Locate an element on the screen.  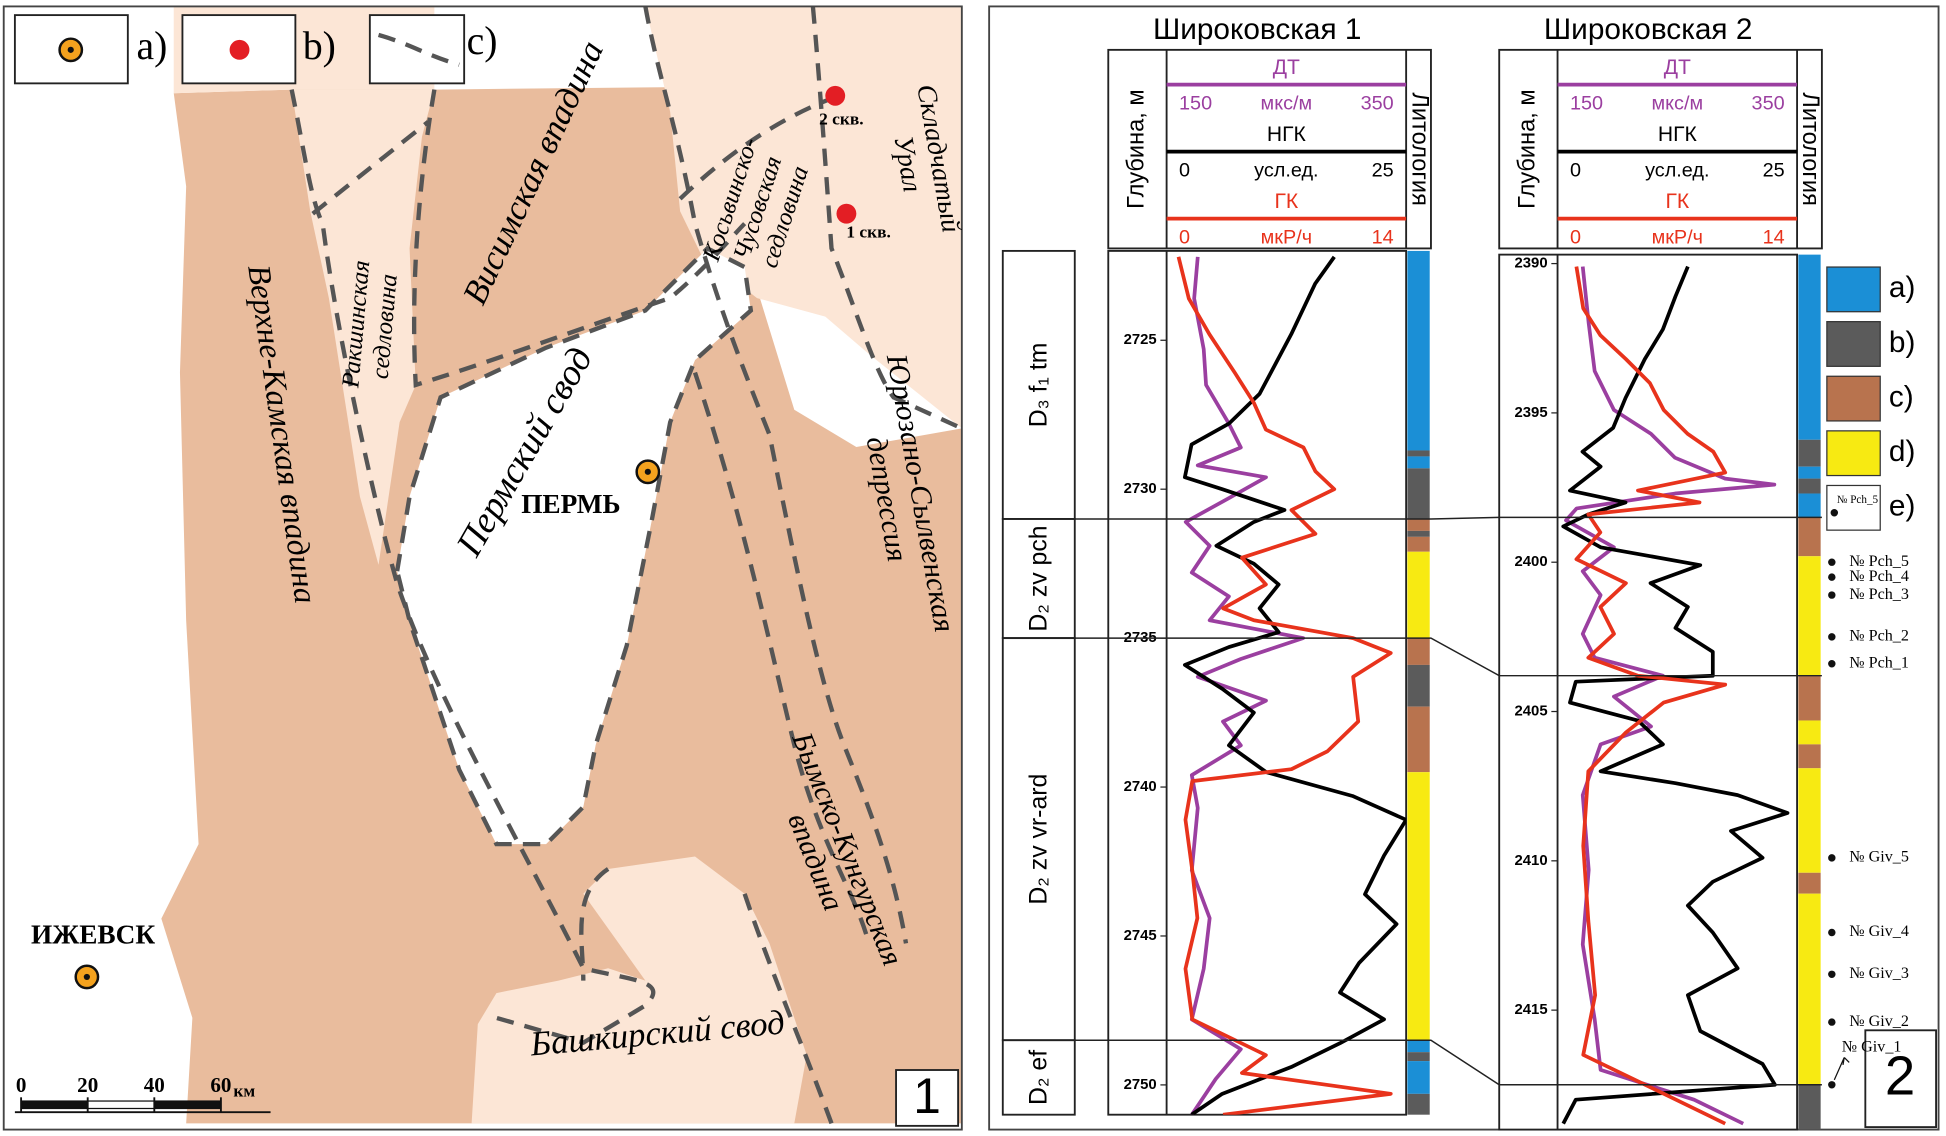
depth-tick-label: 2730 is located at coordinates (1140, 489).